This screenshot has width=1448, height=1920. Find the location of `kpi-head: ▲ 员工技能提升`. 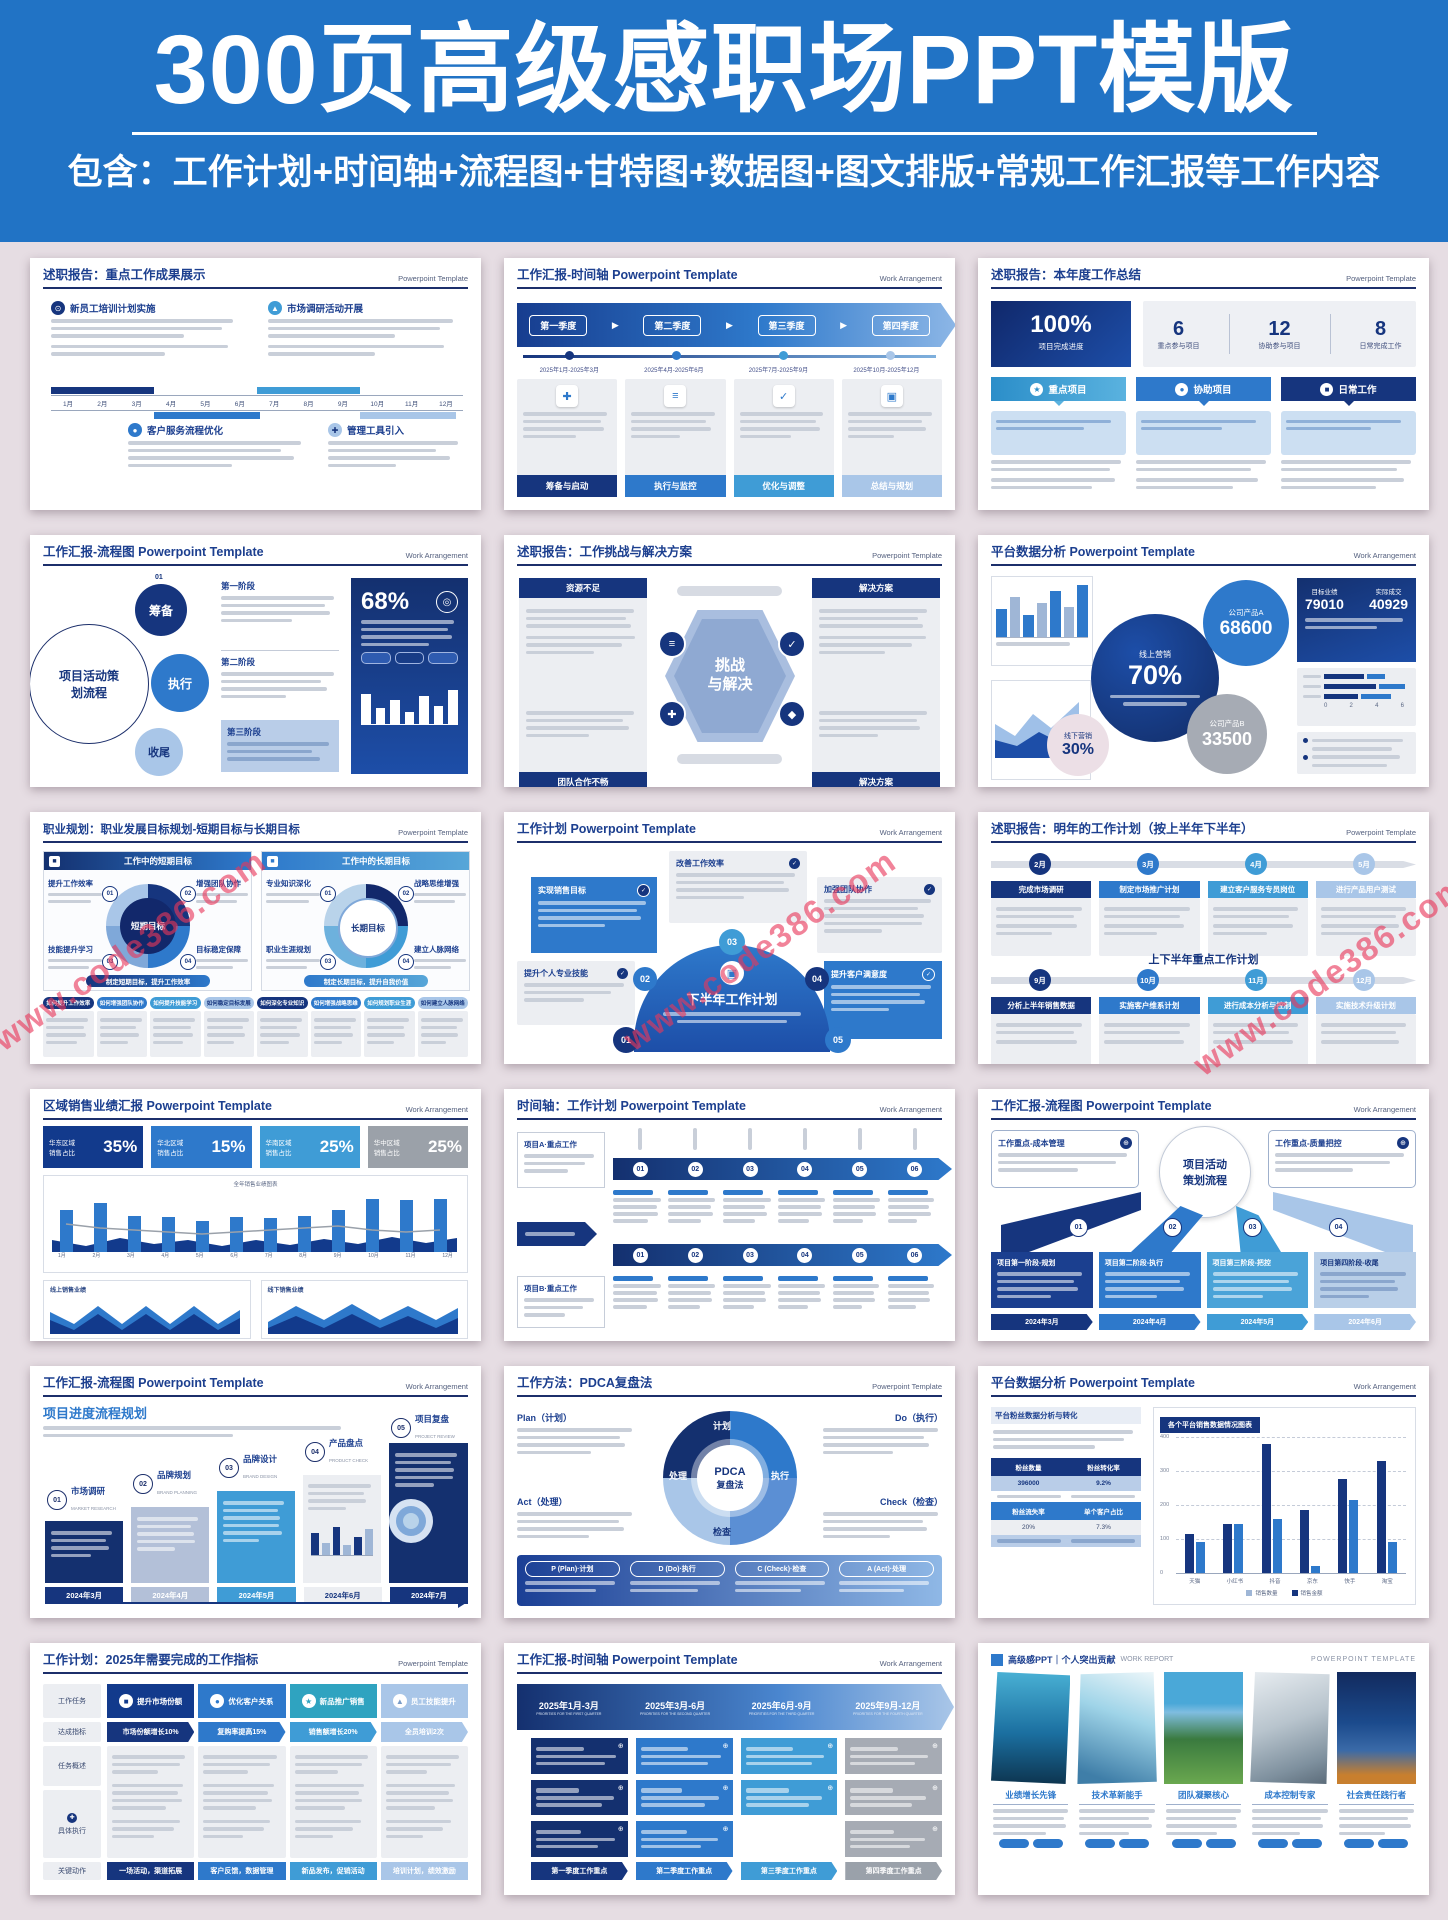

kpi-head: ▲ 员工技能提升 is located at coordinates (424, 1701).